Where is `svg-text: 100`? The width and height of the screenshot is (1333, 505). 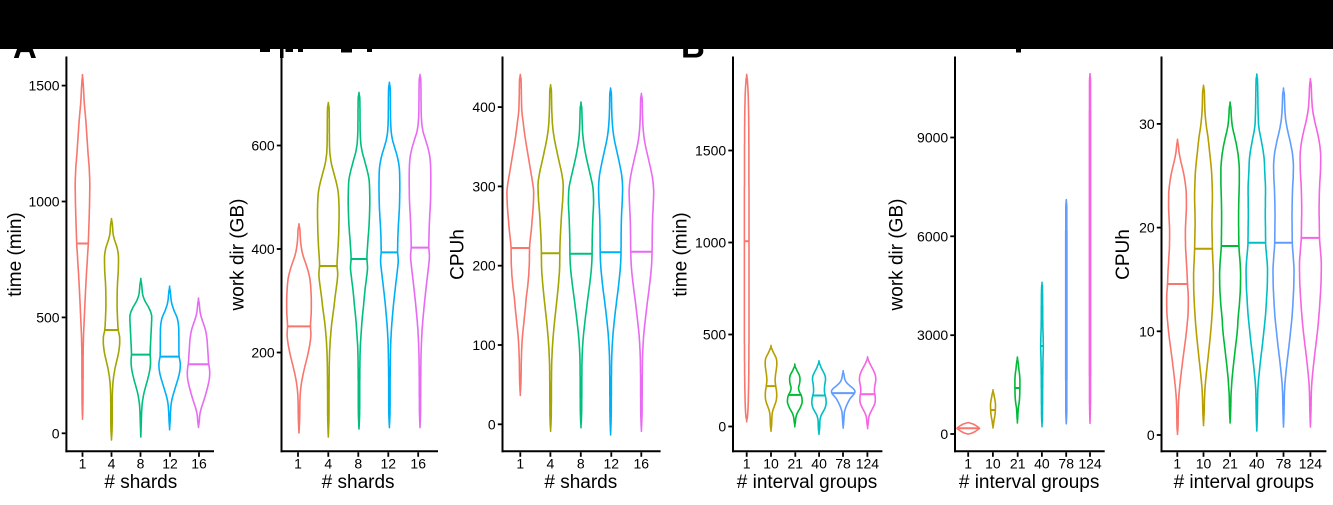 svg-text: 100 is located at coordinates (484, 345).